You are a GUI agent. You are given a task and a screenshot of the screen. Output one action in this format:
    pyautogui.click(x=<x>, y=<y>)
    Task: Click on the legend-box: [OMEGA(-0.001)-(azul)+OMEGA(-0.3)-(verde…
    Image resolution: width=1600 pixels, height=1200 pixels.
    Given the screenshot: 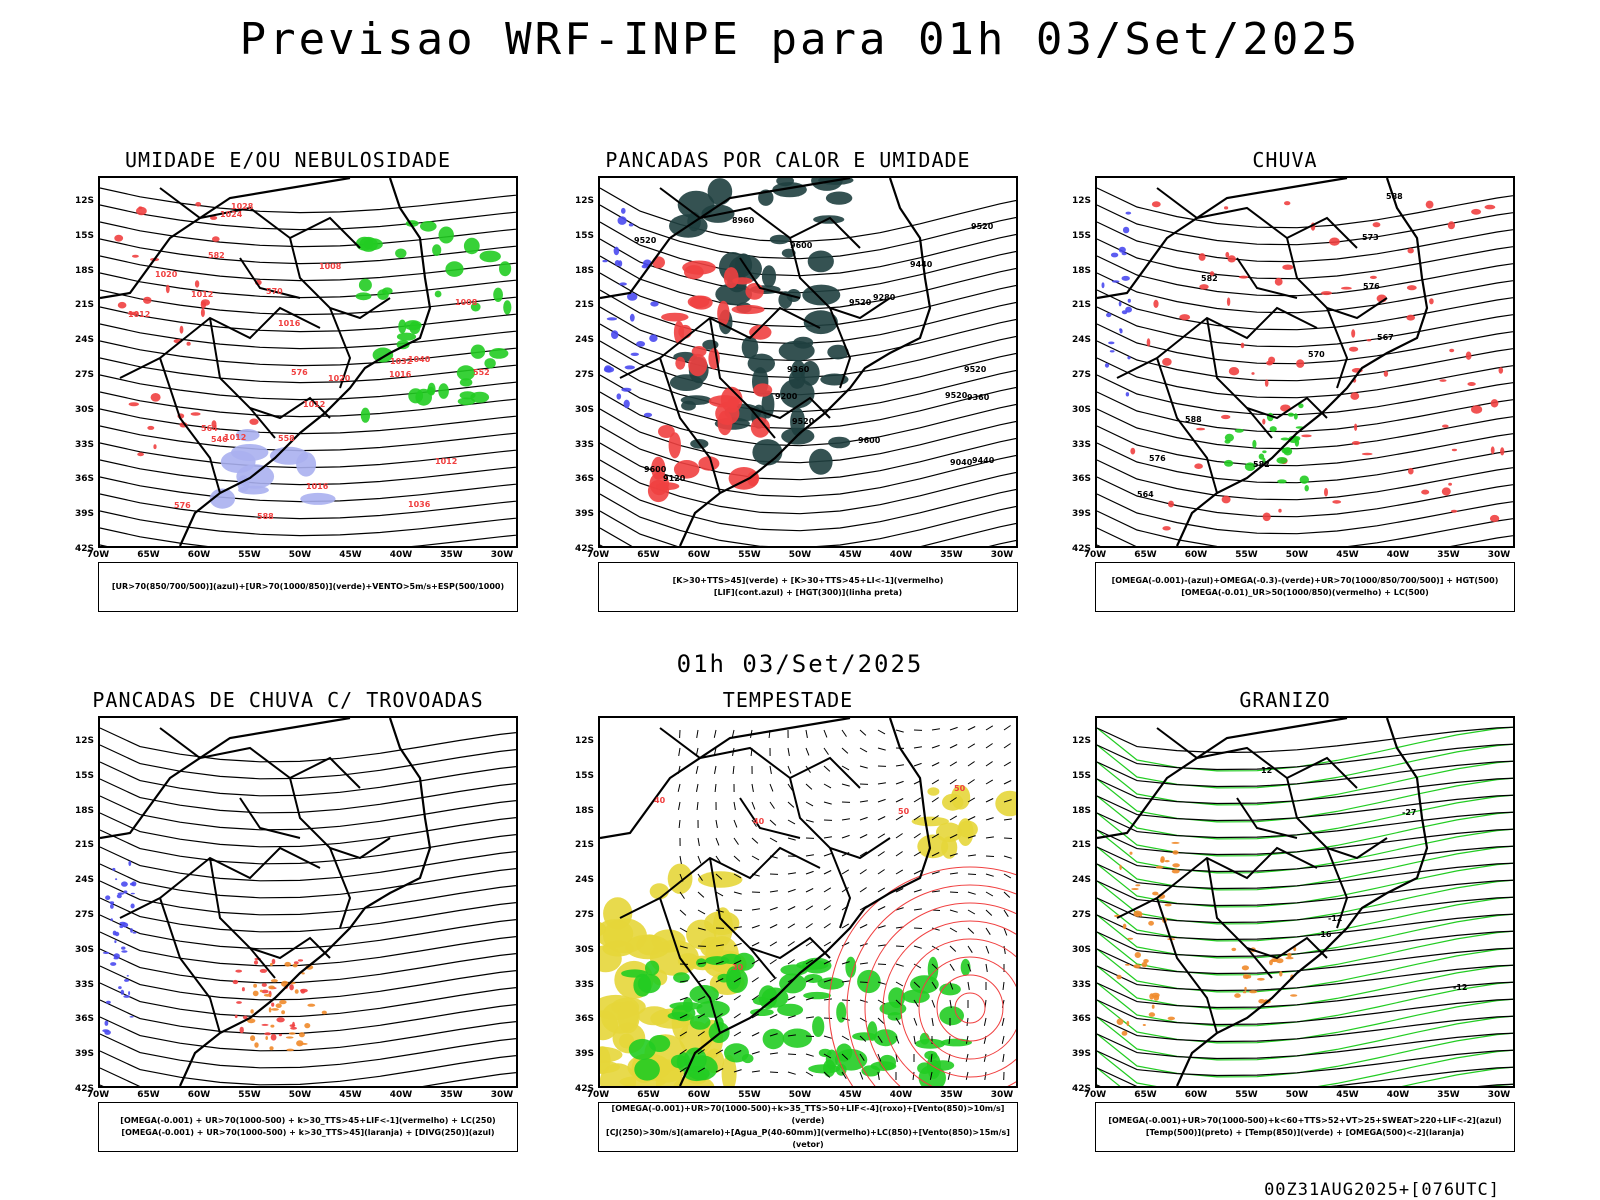 What is the action you would take?
    pyautogui.click(x=1305, y=587)
    